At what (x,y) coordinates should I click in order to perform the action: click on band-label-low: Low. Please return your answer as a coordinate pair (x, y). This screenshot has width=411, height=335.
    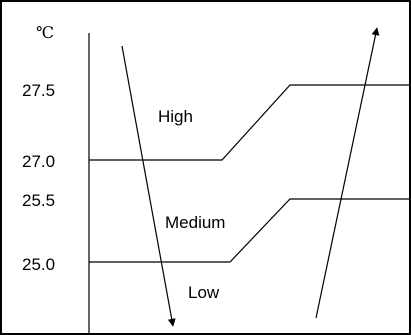
    Looking at the image, I should click on (204, 292).